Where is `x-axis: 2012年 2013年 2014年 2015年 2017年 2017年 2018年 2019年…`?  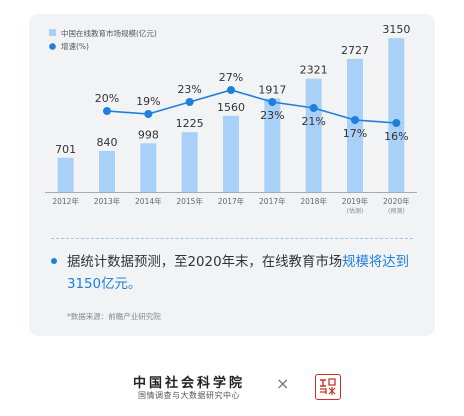
x-axis: 2012年 2013年 2014年 2015年 2017年 2017年 2018年 2019年… is located at coordinates (231, 203).